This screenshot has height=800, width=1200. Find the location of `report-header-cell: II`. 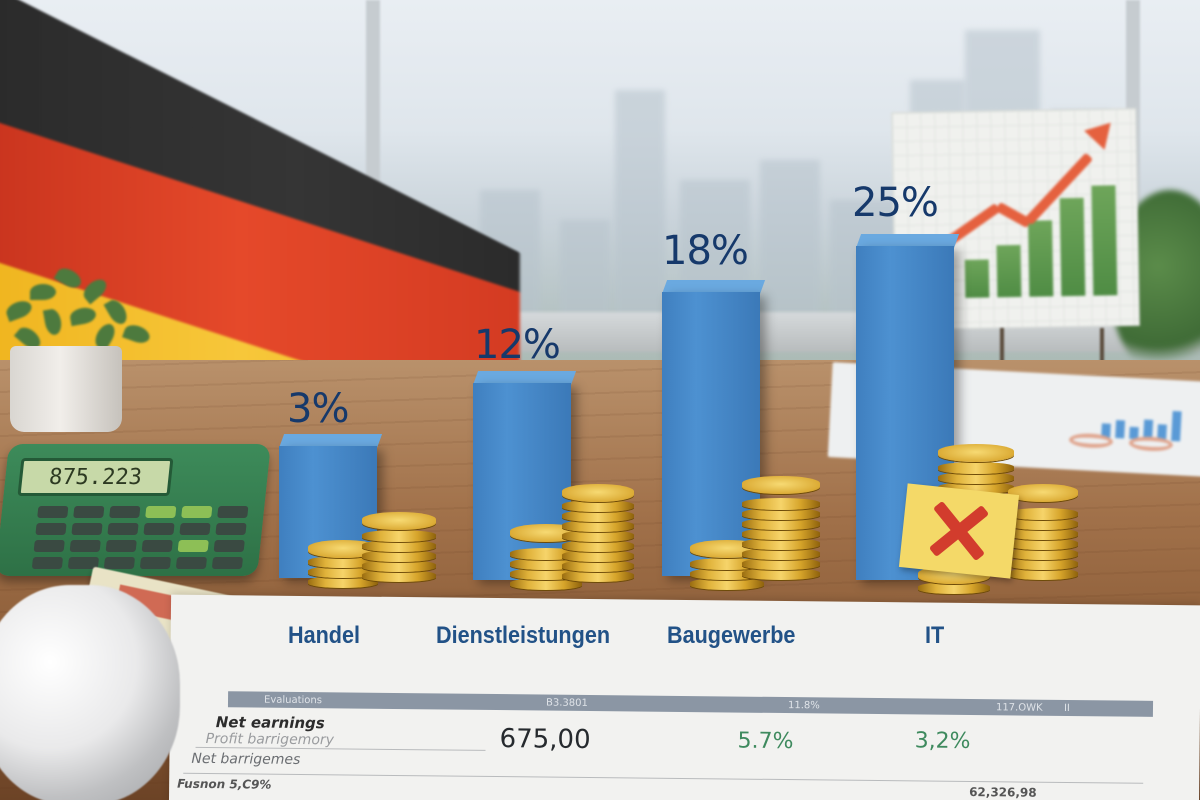

report-header-cell: II is located at coordinates (1066, 708).